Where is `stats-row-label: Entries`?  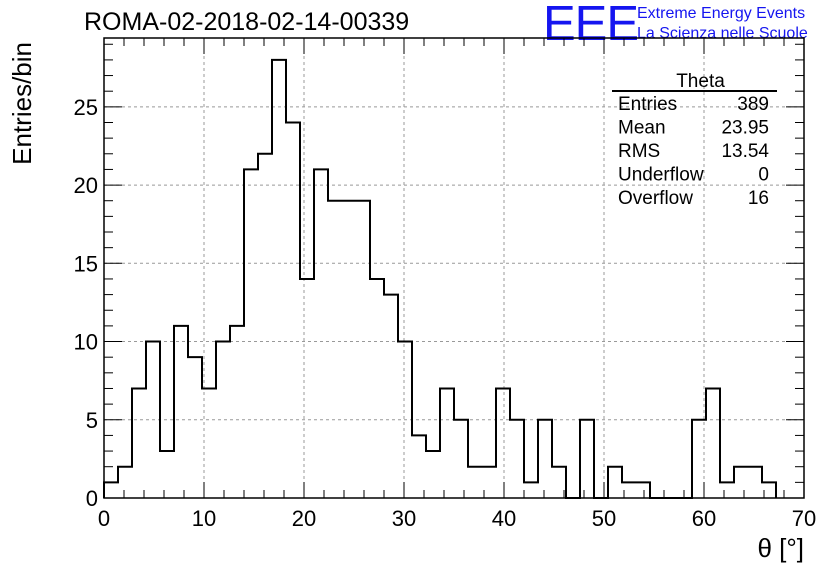 stats-row-label: Entries is located at coordinates (647, 104).